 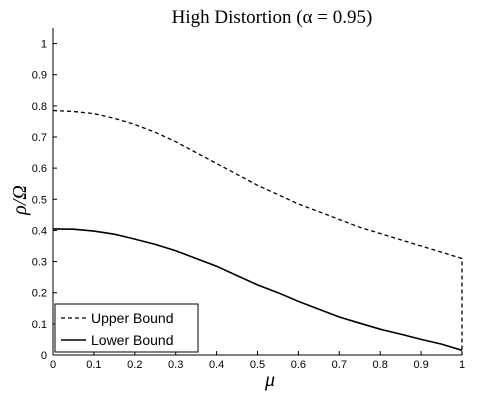 What do you see at coordinates (175, 365) in the screenshot?
I see `x-tick-label: 0.3` at bounding box center [175, 365].